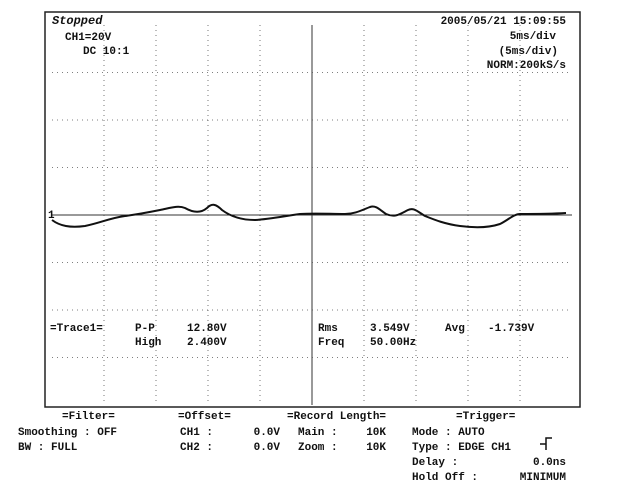 The width and height of the screenshot is (617, 492). I want to click on trigger-setting: Delay :, so click(435, 463).